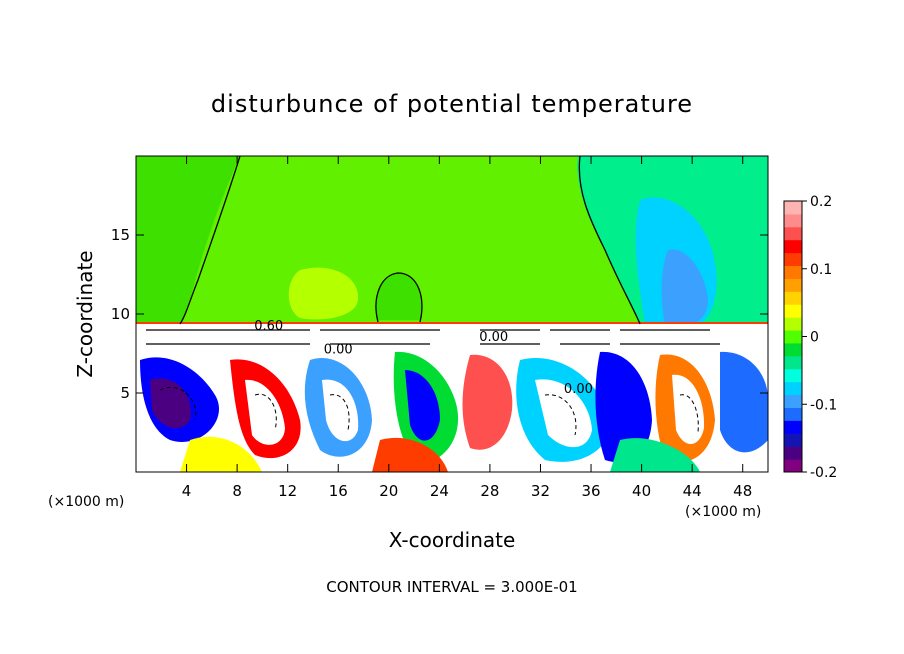 The image size is (904, 654). I want to click on y-tick-label: 15, so click(120, 235).